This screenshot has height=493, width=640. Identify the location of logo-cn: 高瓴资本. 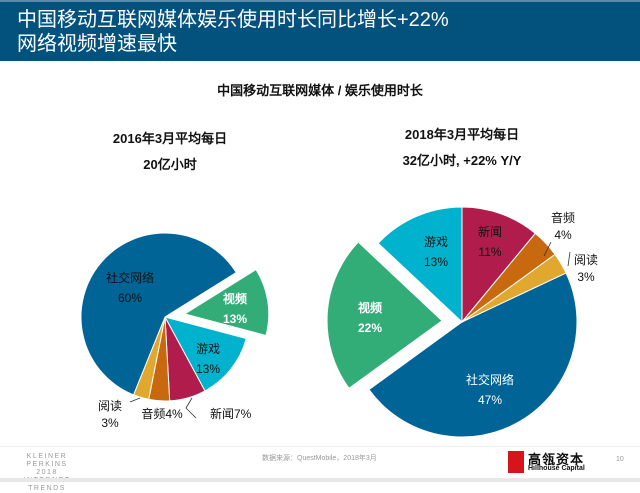
(556, 459).